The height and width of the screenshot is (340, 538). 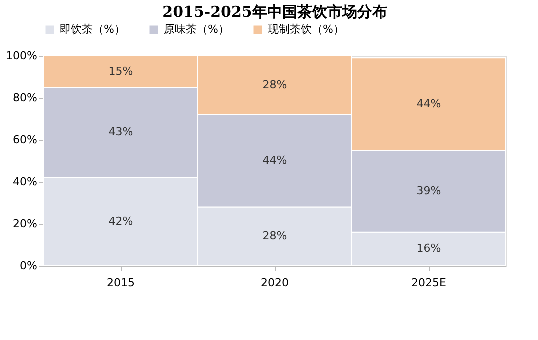 What do you see at coordinates (429, 191) in the screenshot?
I see `data-label: 39%` at bounding box center [429, 191].